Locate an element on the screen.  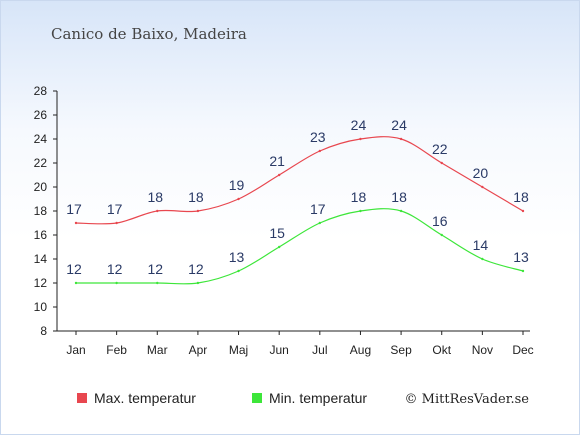
legend-label-min: Min. temperatur is located at coordinates (318, 398).